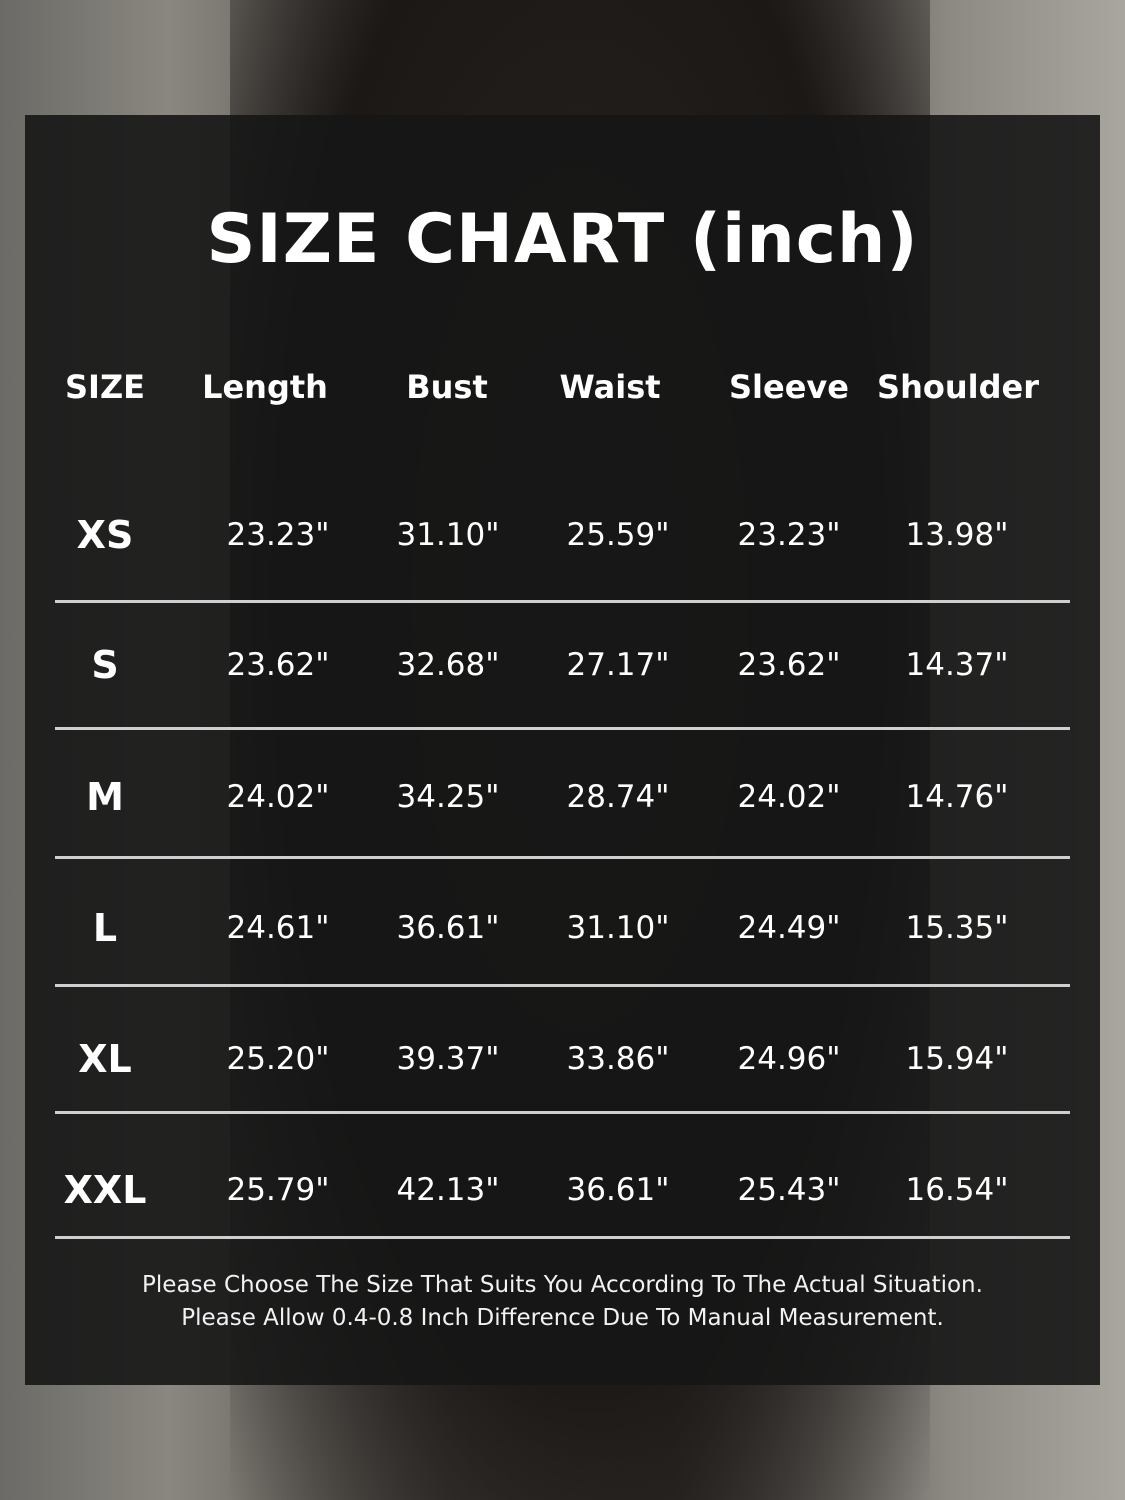  I want to click on measurement-cell: 24.61", so click(278, 928).